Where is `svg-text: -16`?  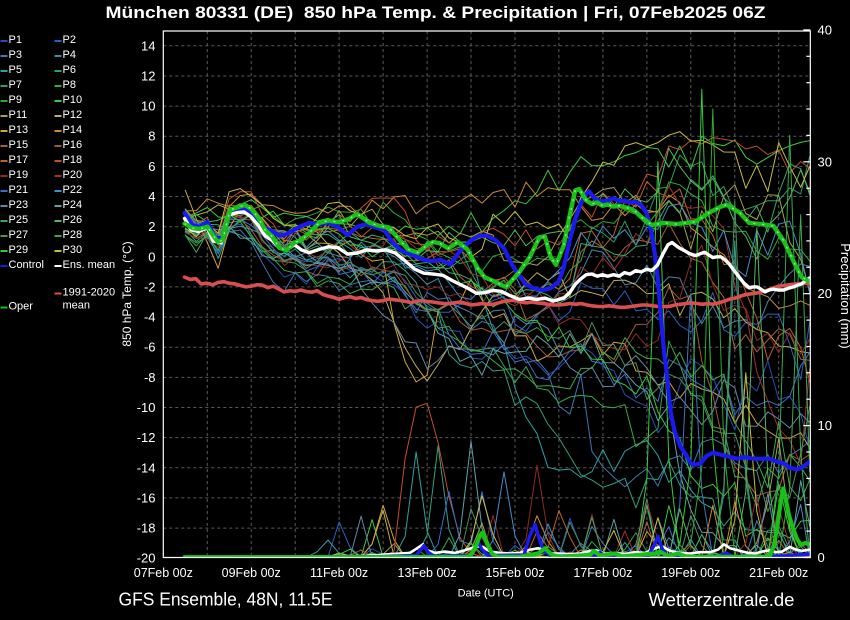 svg-text: -16 is located at coordinates (146, 497).